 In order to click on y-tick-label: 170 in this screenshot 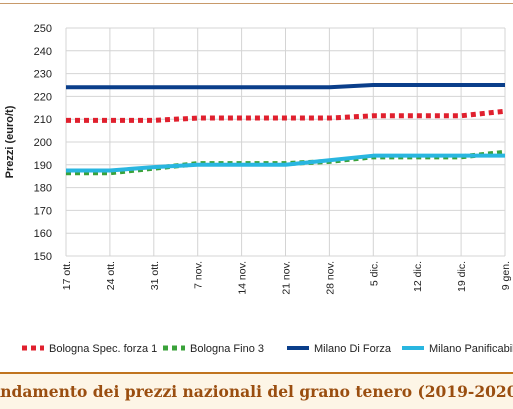, I will do `click(43, 211)`.